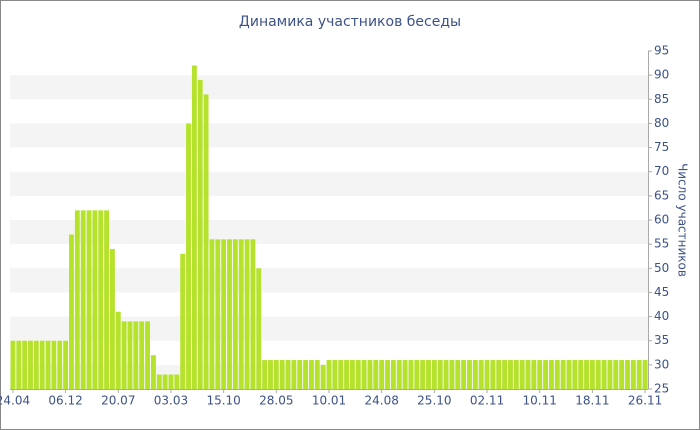  I want to click on y-tick-label: 90, so click(661, 75).